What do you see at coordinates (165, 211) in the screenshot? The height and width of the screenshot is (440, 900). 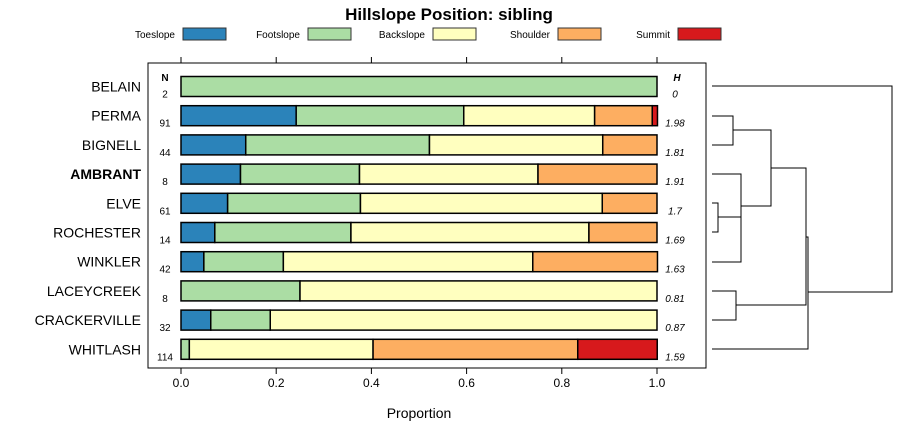 I see `n-value: 61` at bounding box center [165, 211].